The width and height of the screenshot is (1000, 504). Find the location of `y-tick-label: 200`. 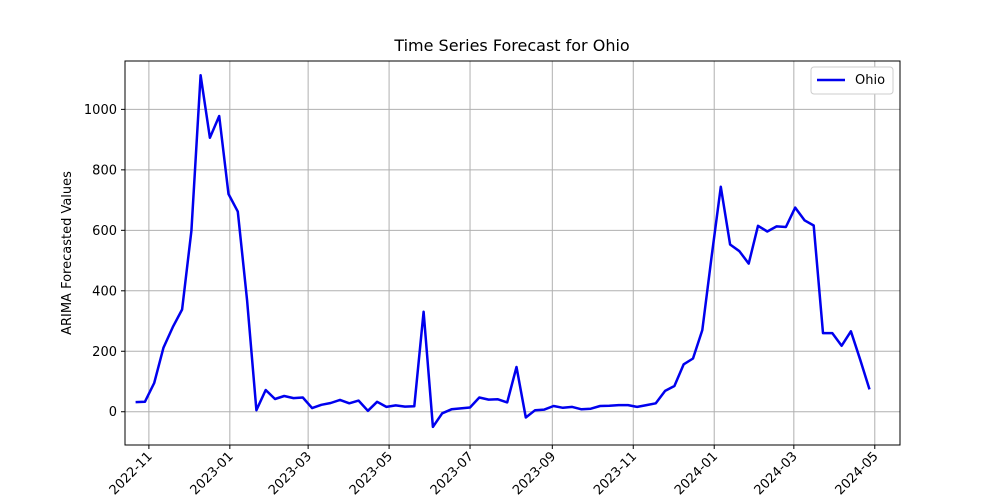

y-tick-label: 200 is located at coordinates (104, 352).